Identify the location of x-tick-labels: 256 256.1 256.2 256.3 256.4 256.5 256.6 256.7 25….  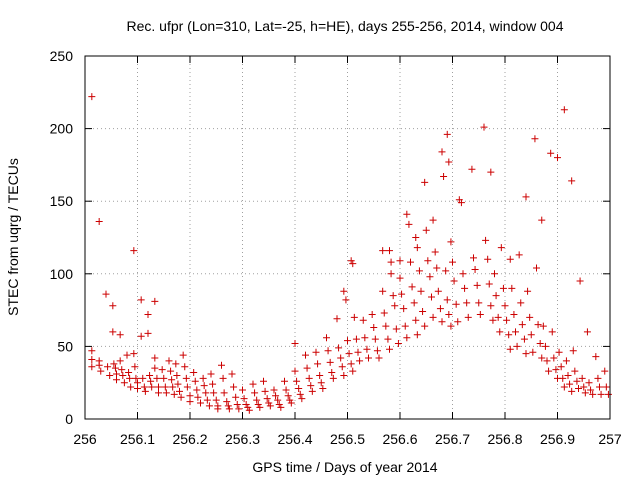
(347, 439).